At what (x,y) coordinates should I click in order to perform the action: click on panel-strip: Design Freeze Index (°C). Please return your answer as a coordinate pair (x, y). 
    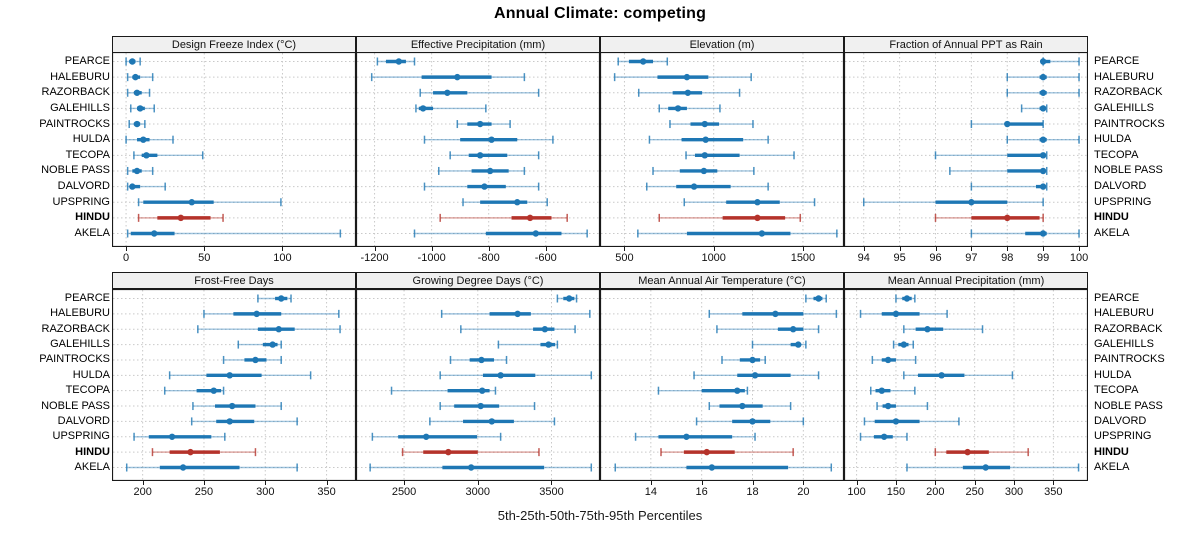
    Looking at the image, I should click on (234, 44).